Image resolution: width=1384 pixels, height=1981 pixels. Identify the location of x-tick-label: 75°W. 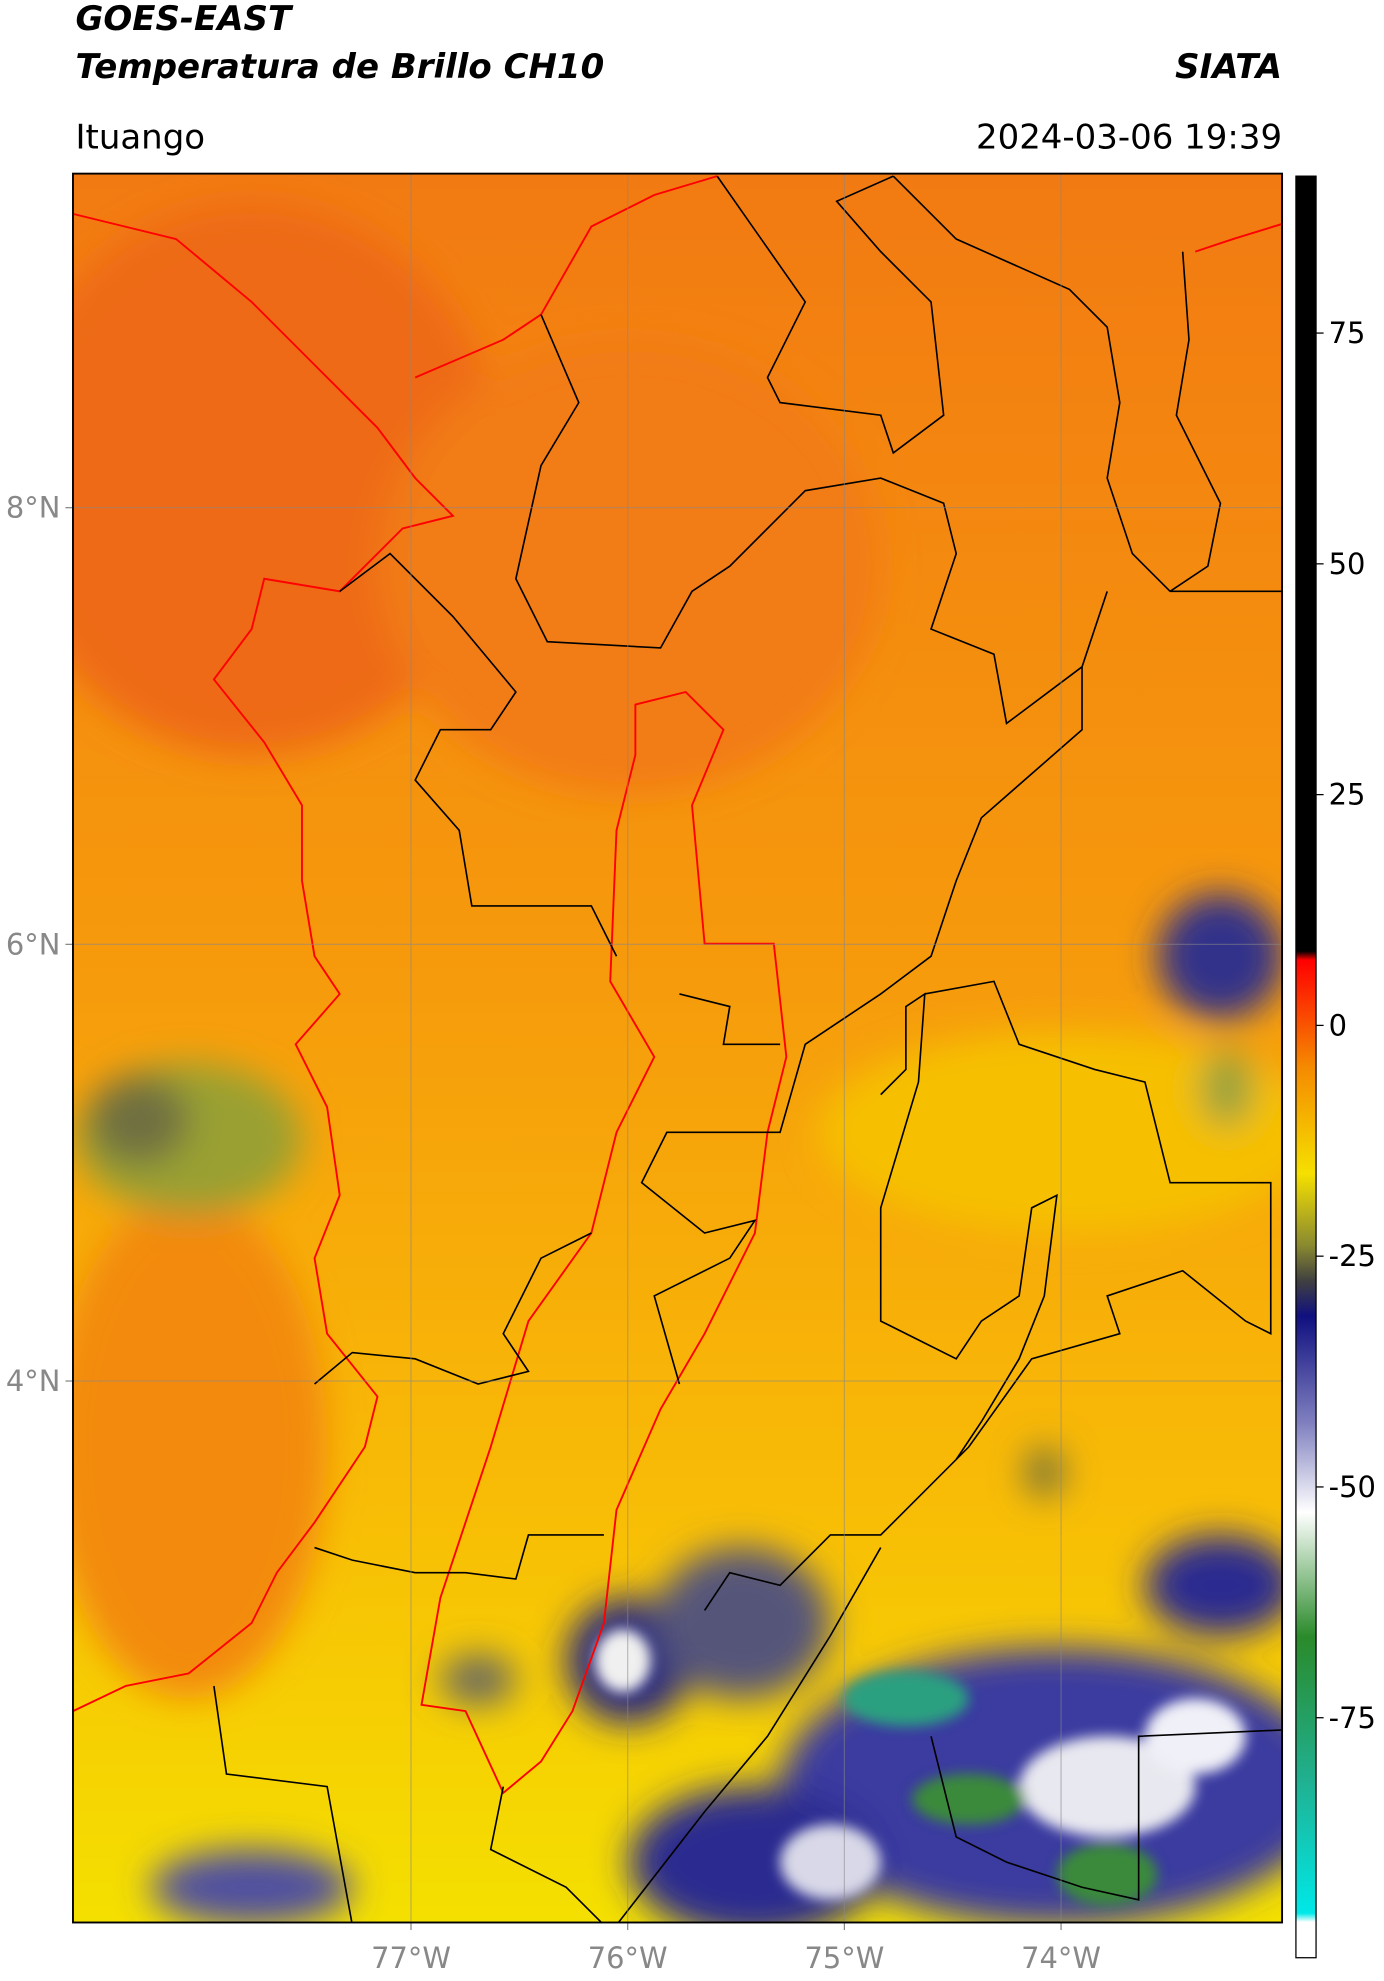
(844, 1958).